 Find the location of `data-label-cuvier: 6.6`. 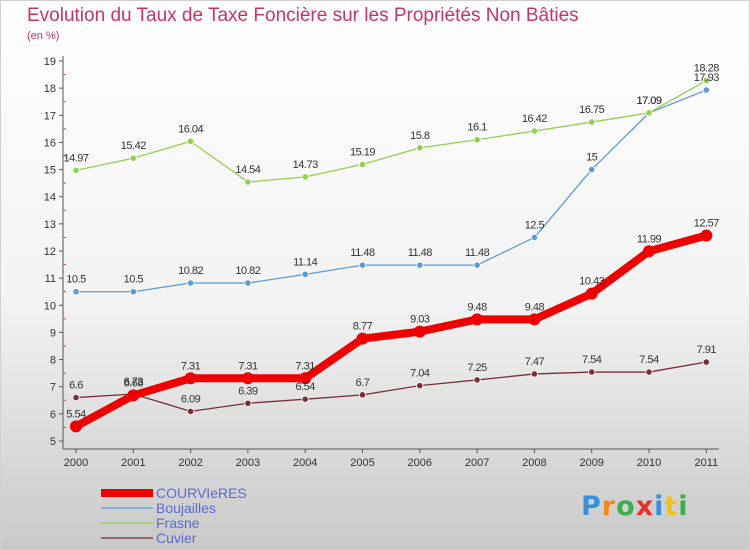

data-label-cuvier: 6.6 is located at coordinates (76, 386).